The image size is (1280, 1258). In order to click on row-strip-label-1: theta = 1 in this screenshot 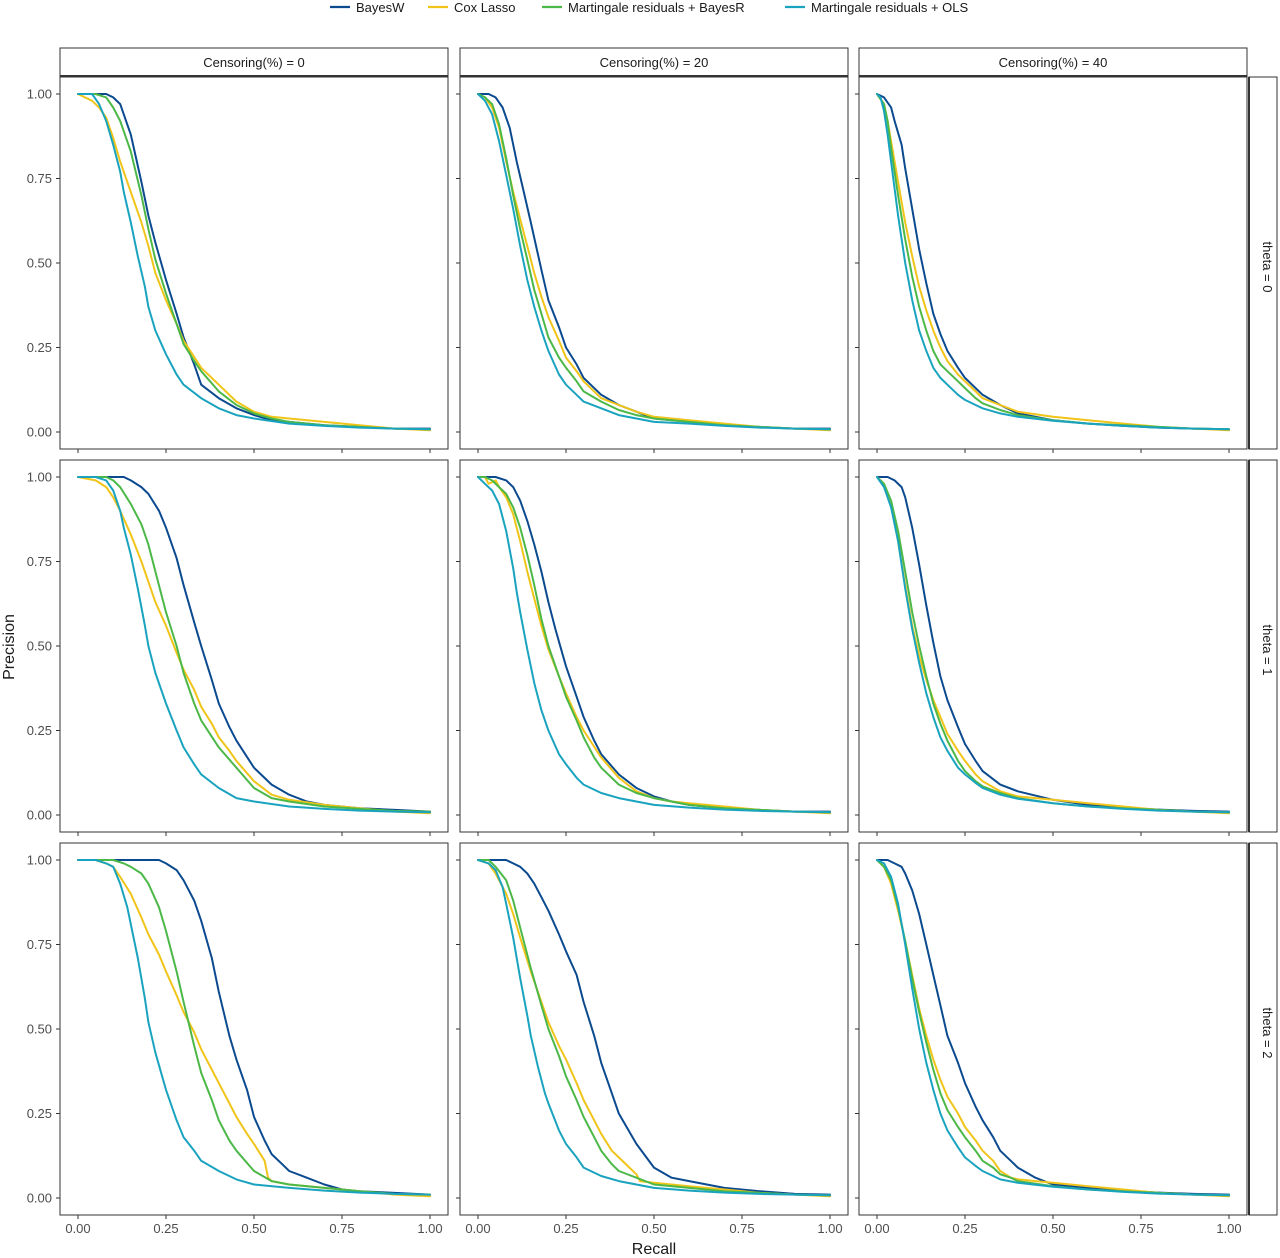, I will do `click(1267, 650)`.